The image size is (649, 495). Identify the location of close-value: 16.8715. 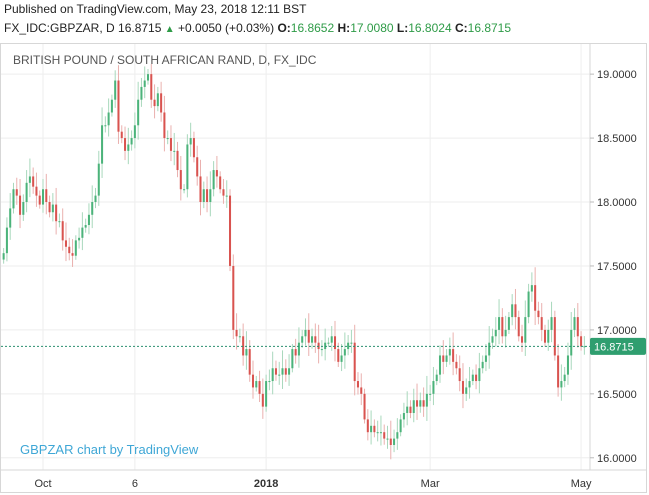
(489, 28).